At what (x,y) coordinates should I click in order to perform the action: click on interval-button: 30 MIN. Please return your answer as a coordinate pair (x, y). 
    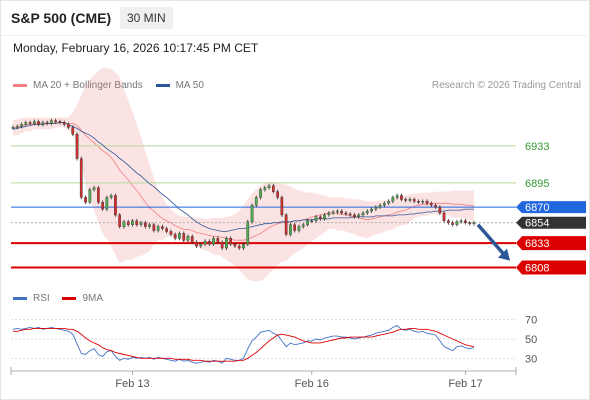
    Looking at the image, I should click on (146, 18).